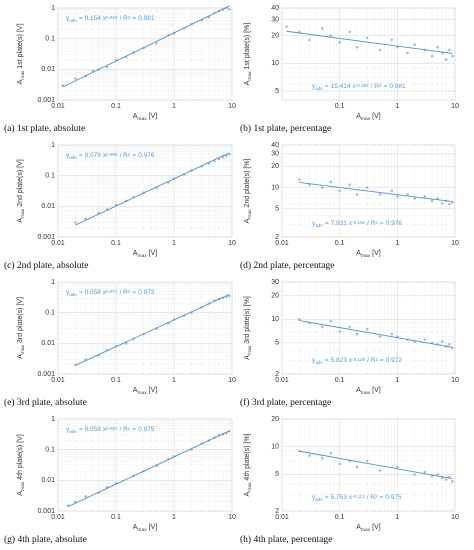 This screenshot has width=474, height=550. Describe the element at coordinates (358, 359) in the screenshot. I see `text-part: -0.129` at that location.